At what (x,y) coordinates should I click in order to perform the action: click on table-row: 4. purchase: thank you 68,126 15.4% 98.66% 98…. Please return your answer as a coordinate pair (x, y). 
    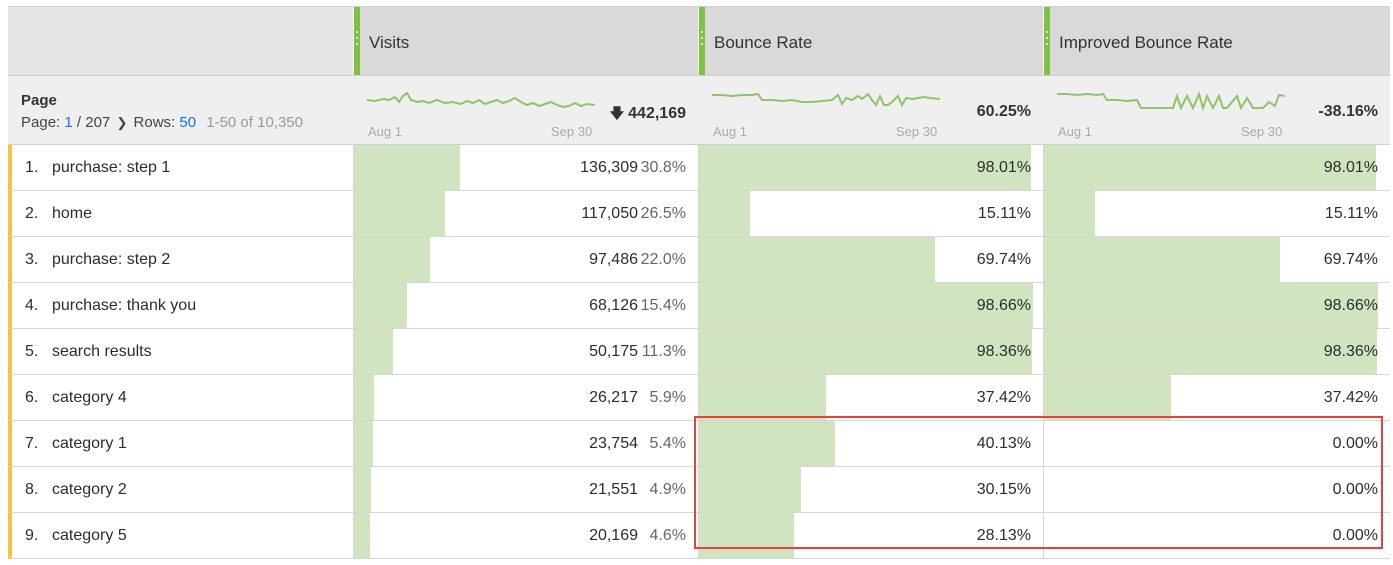
    Looking at the image, I should click on (699, 306).